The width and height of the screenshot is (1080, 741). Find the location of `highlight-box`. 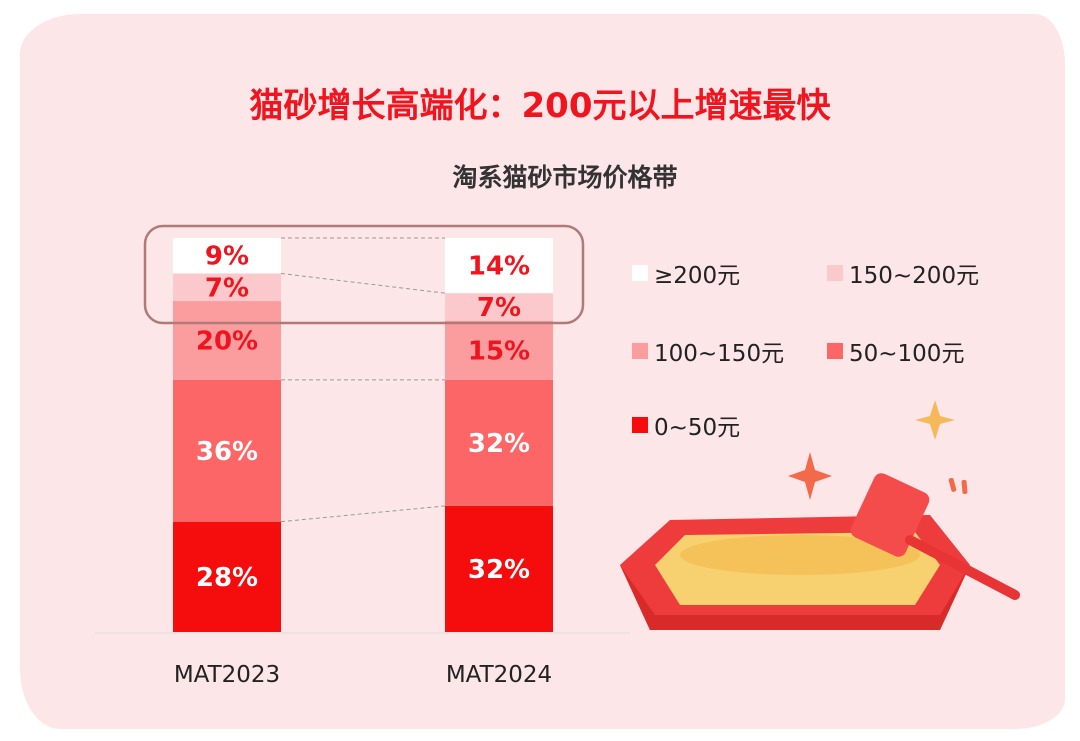

highlight-box is located at coordinates (364, 274).